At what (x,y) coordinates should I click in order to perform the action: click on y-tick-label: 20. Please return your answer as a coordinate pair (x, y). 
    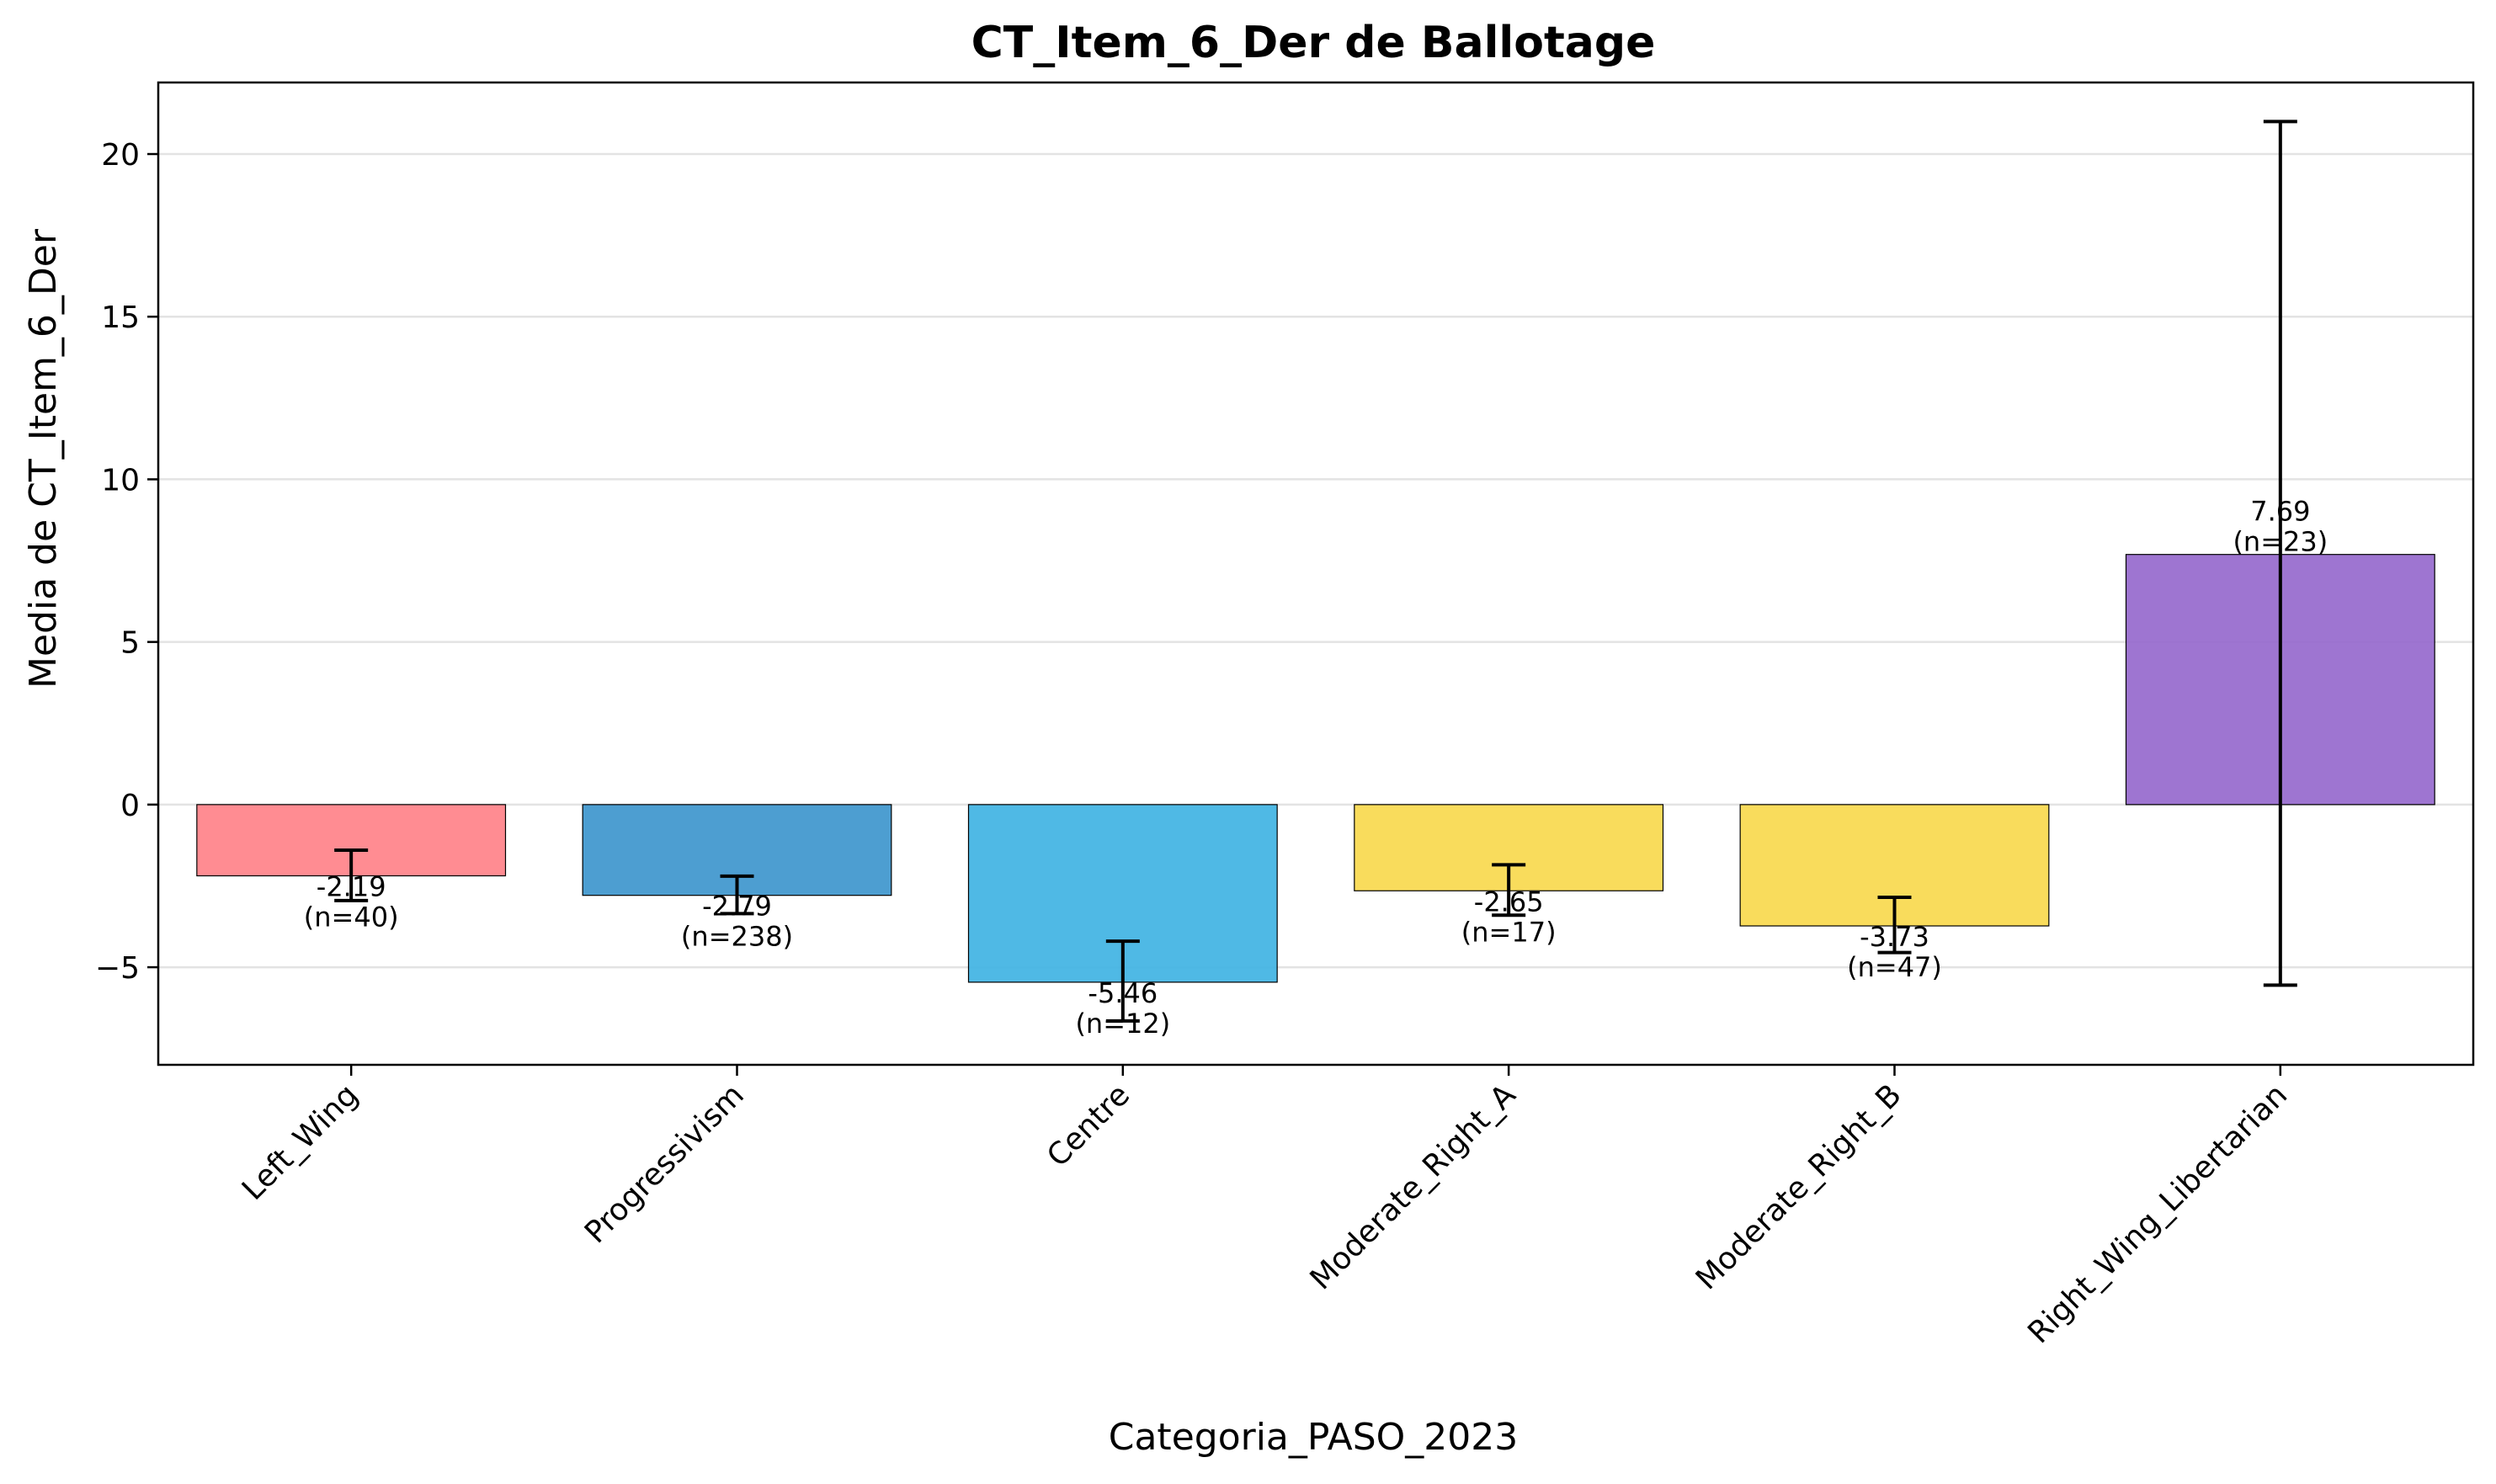
    Looking at the image, I should click on (120, 155).